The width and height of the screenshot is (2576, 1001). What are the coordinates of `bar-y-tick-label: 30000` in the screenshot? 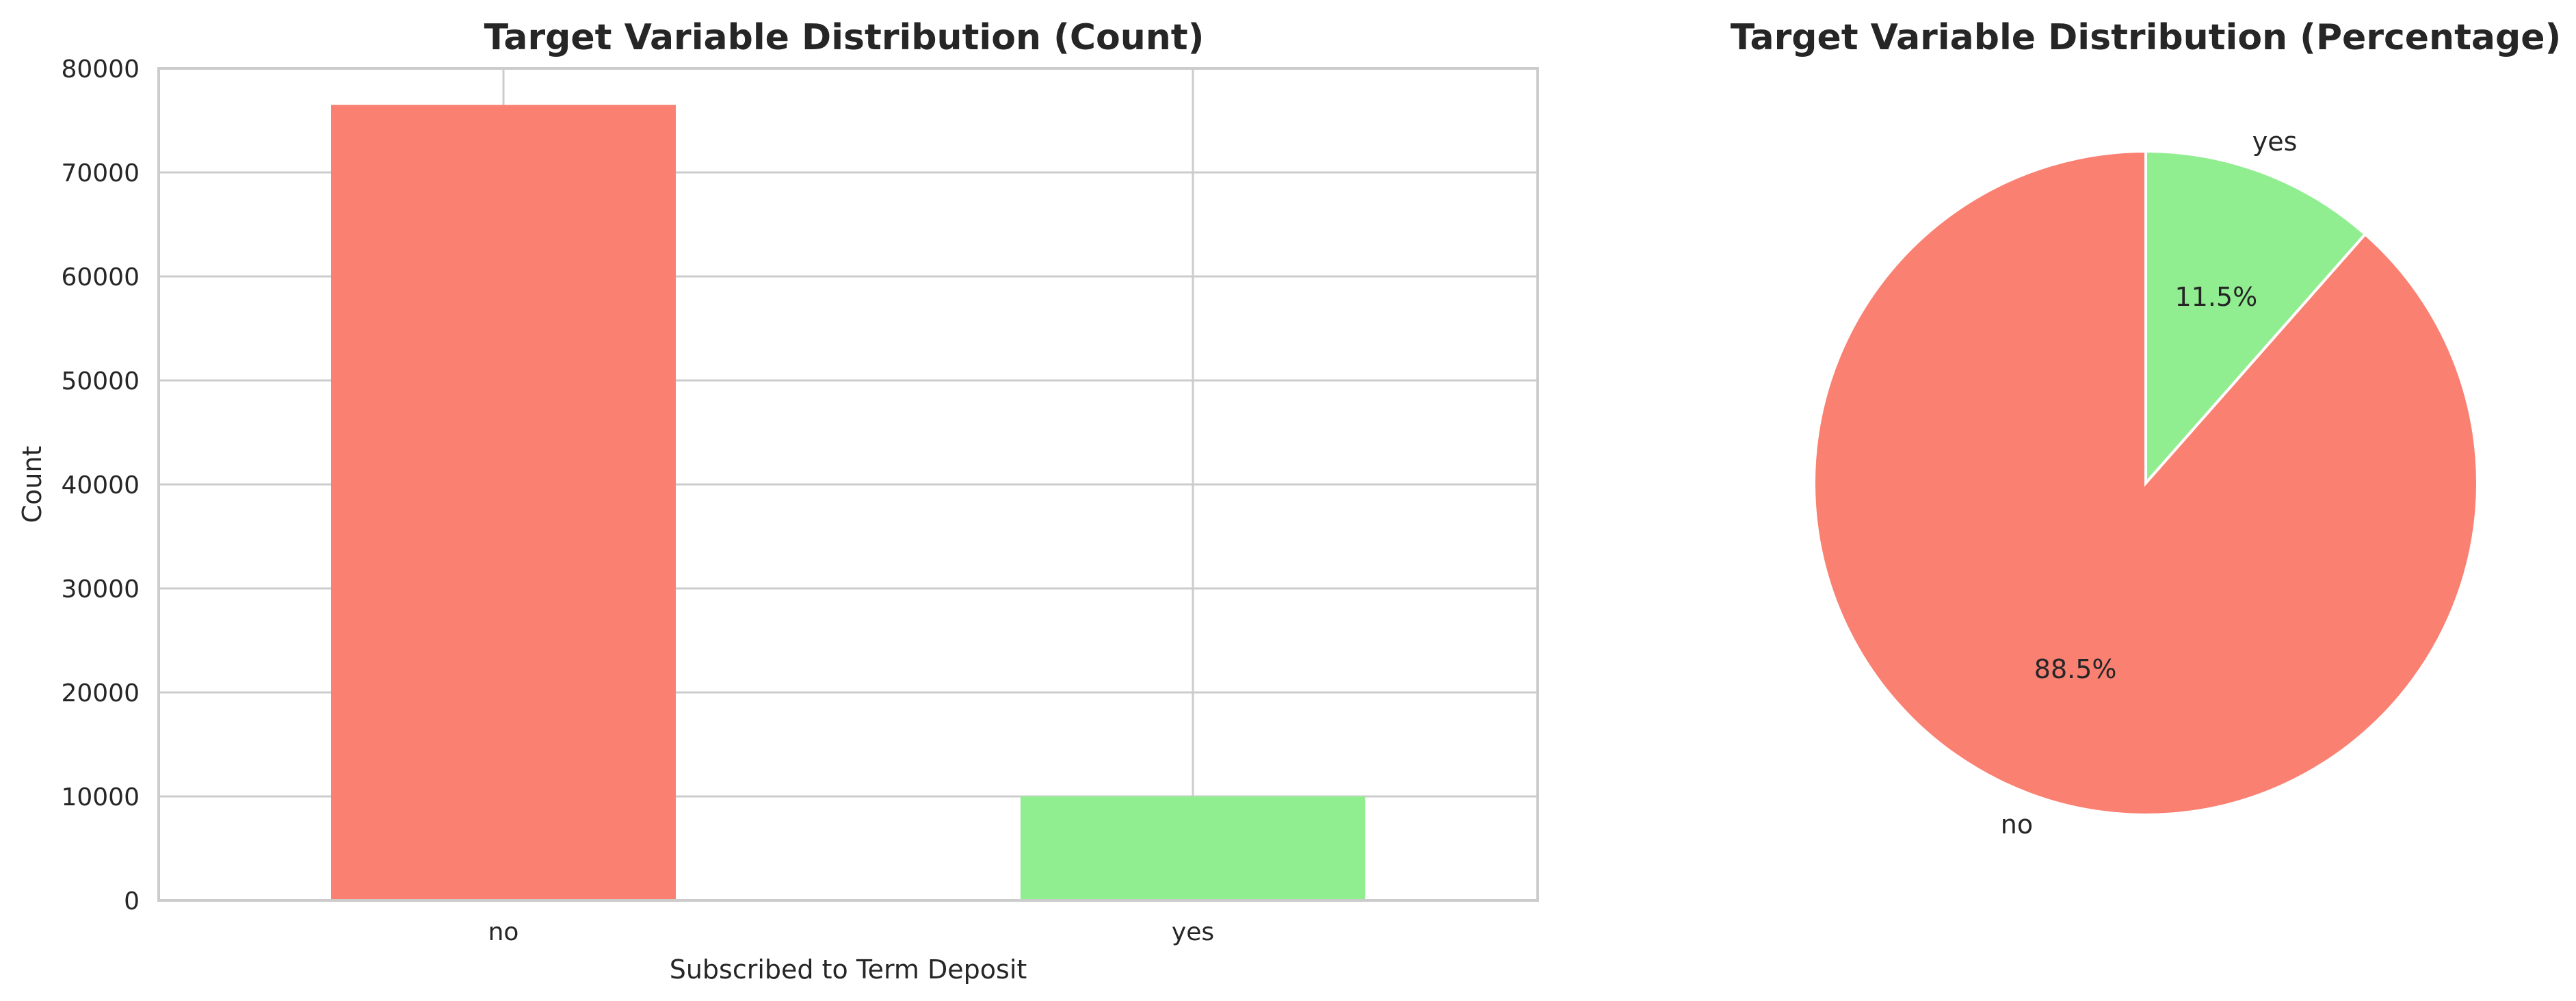 It's located at (100, 589).